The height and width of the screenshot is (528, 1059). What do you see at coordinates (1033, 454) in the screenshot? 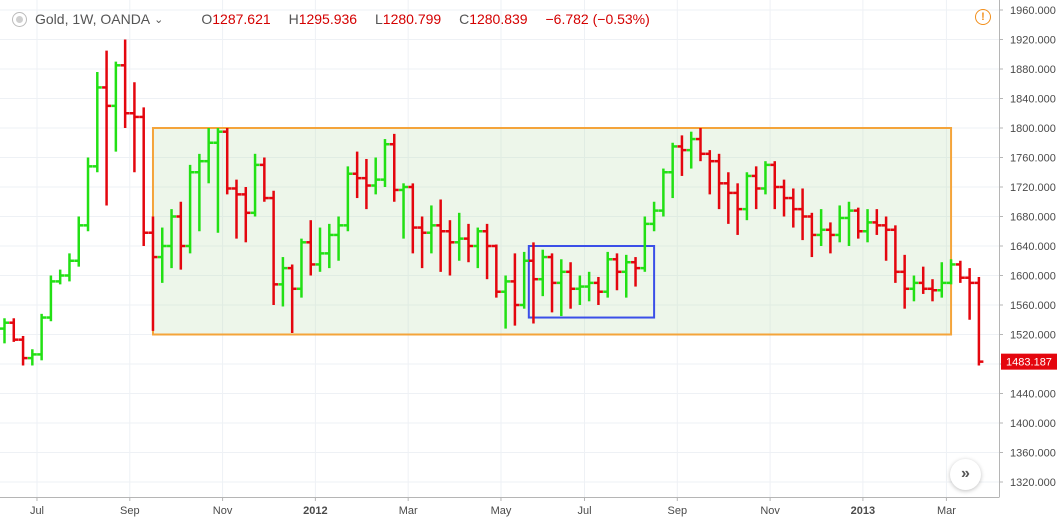
I see `y-tick-label: 1360.000` at bounding box center [1033, 454].